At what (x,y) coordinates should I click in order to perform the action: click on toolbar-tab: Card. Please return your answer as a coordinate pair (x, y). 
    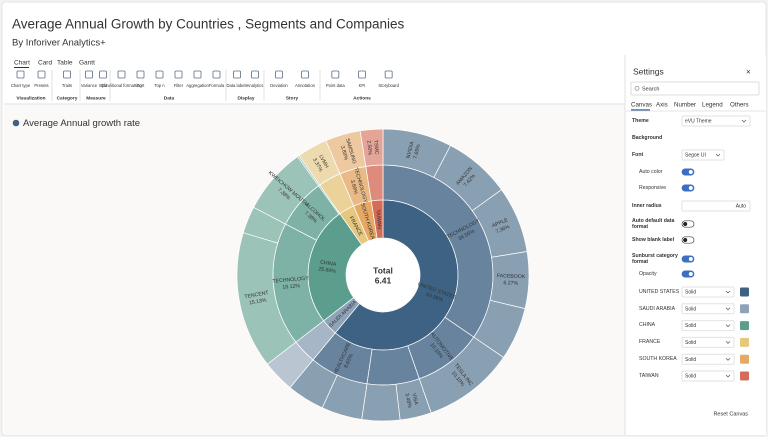
    Looking at the image, I should click on (45, 63).